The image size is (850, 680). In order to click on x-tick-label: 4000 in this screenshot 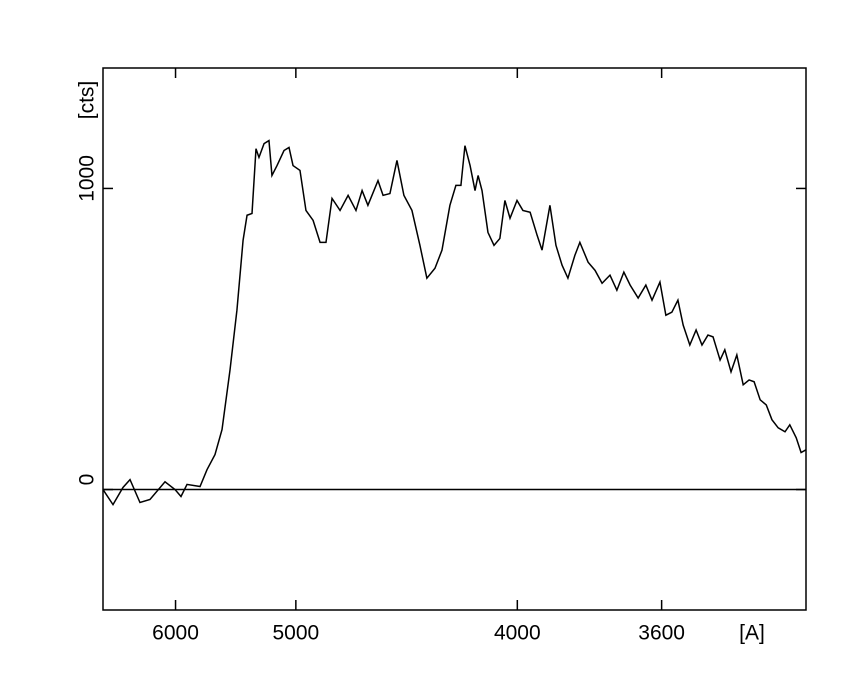, I will do `click(517, 633)`.